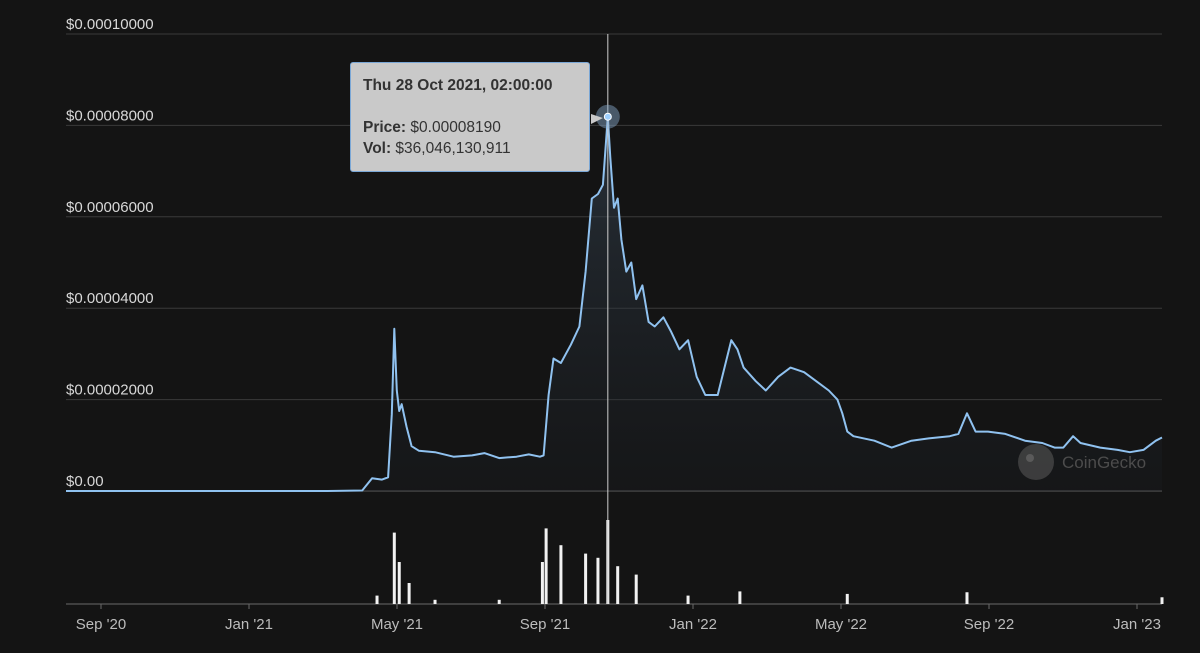 The width and height of the screenshot is (1200, 653). I want to click on tooltip-volume-value: $36,046,130,911, so click(451, 148).